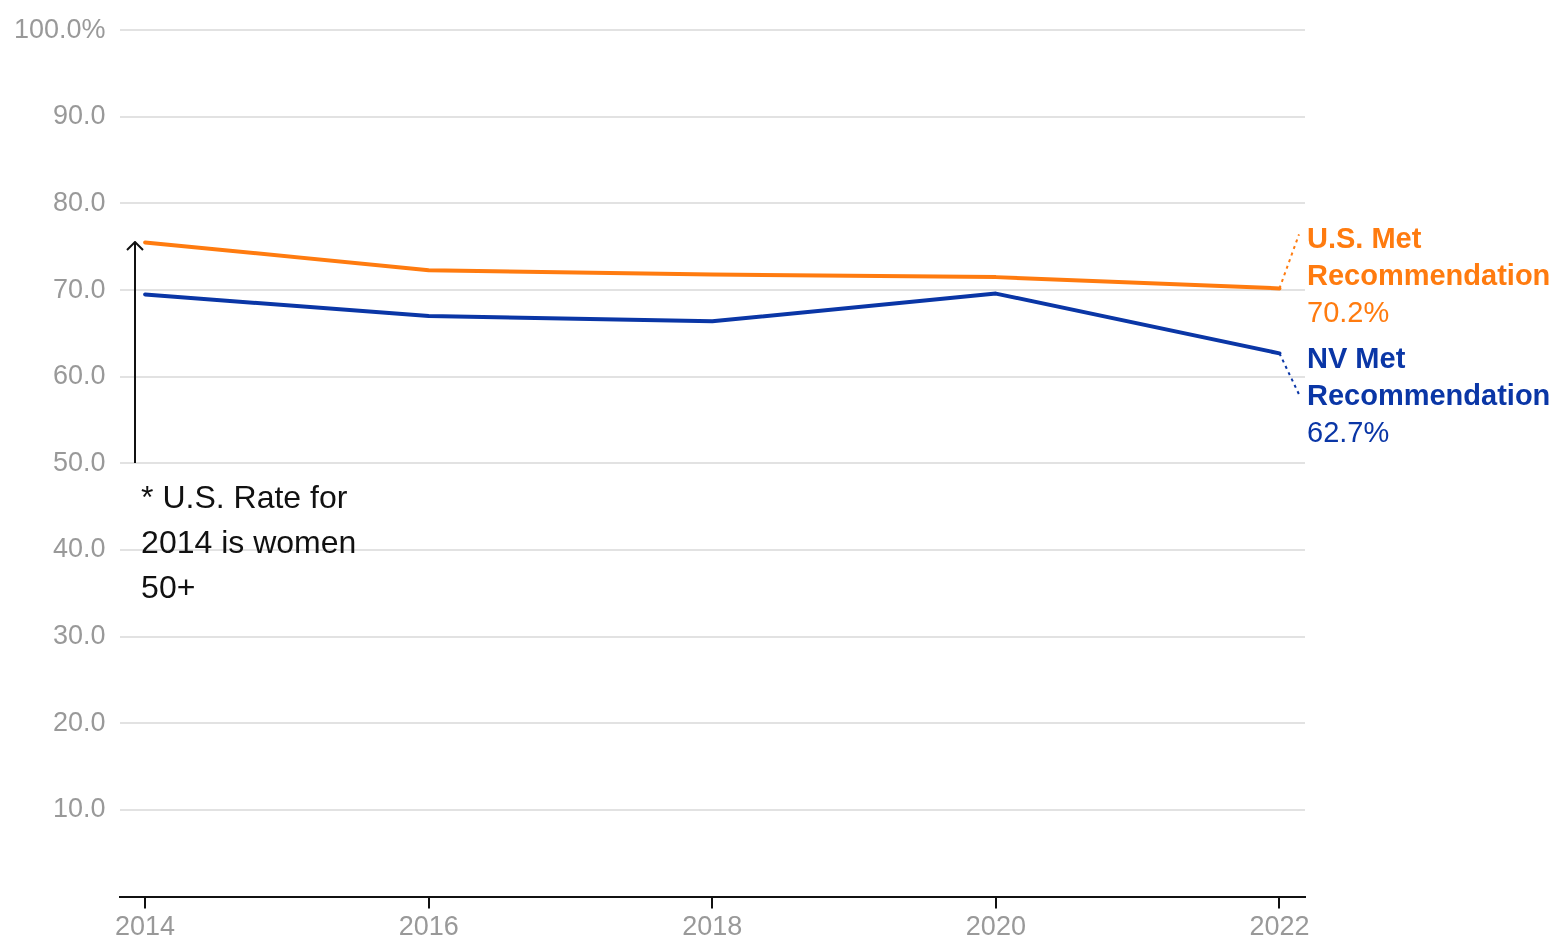  Describe the element at coordinates (79, 115) in the screenshot. I see `y-tick-label: 90.0` at that location.